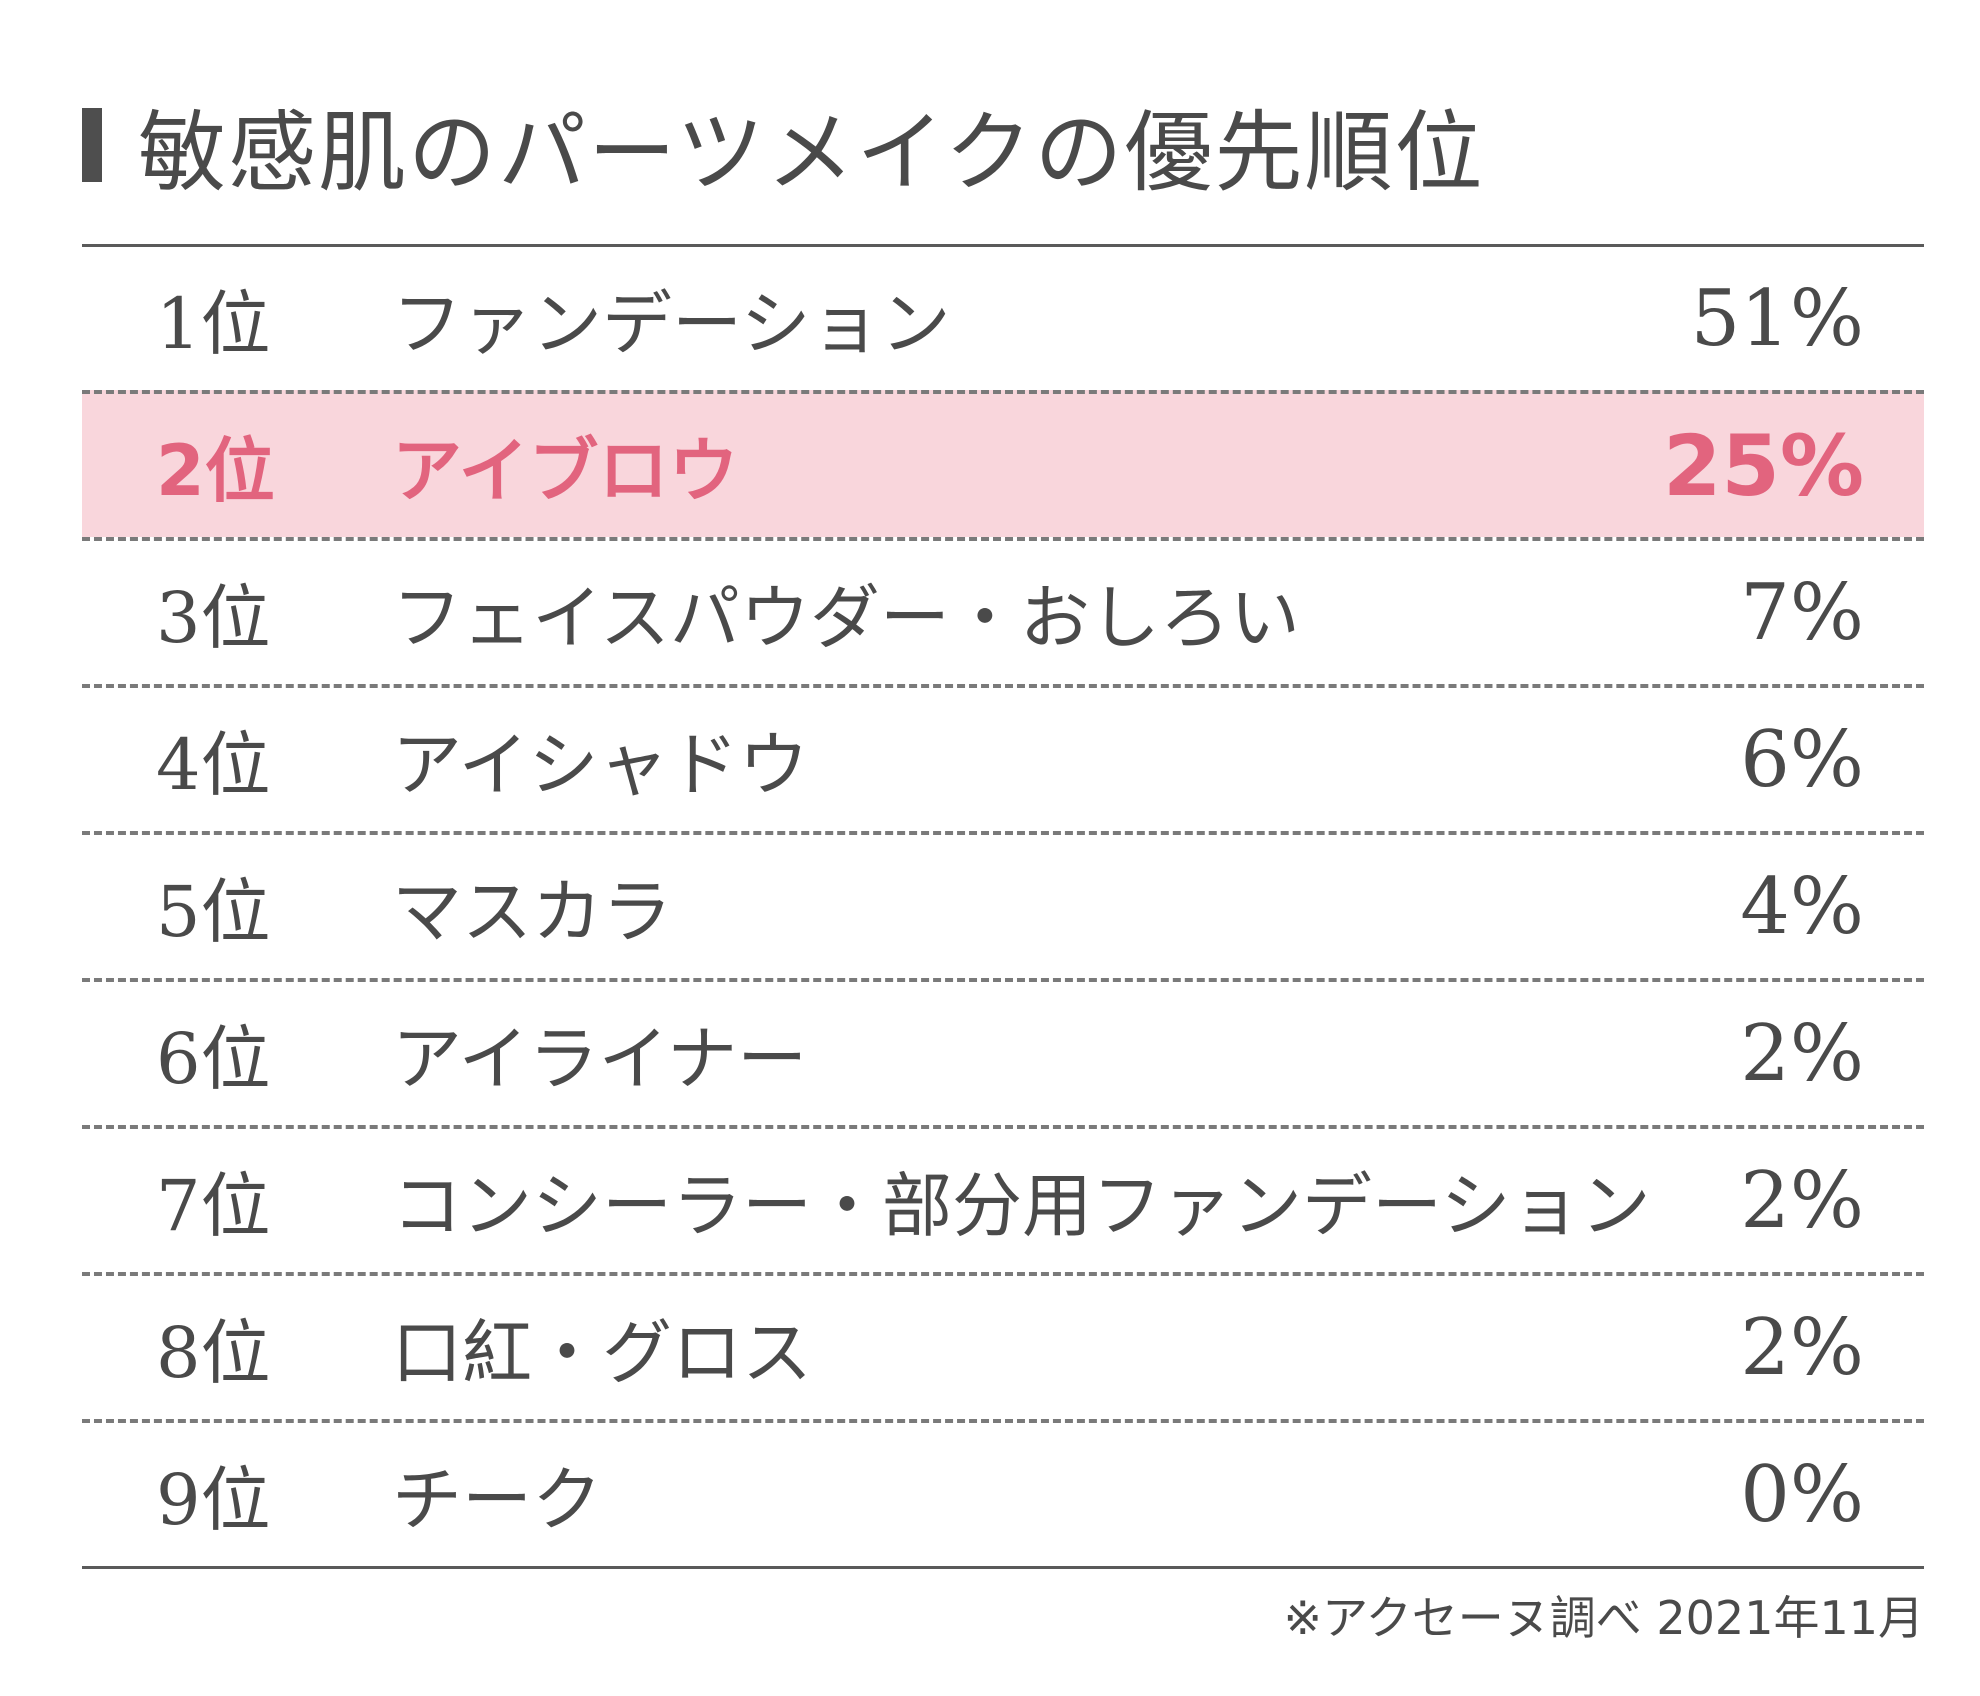  I want to click on table-row: 8位 口紅・グロス 2%, so click(1003, 1345).